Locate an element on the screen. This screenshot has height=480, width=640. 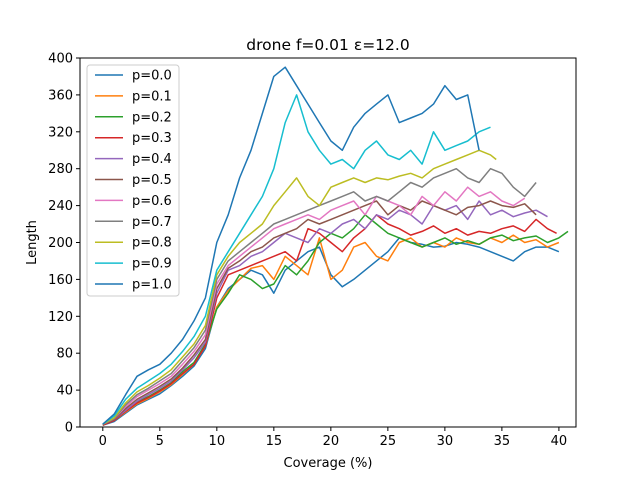
x-tick-label: 10 is located at coordinates (217, 441).